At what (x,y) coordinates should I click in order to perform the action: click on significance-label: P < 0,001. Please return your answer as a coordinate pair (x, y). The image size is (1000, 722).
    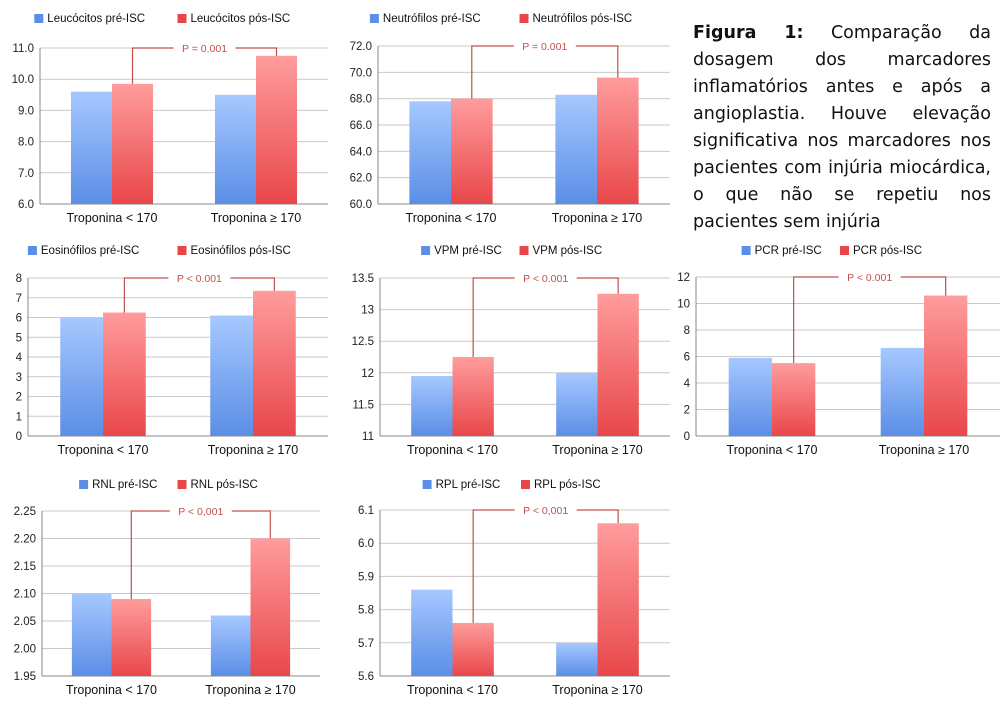
    Looking at the image, I should click on (545, 511).